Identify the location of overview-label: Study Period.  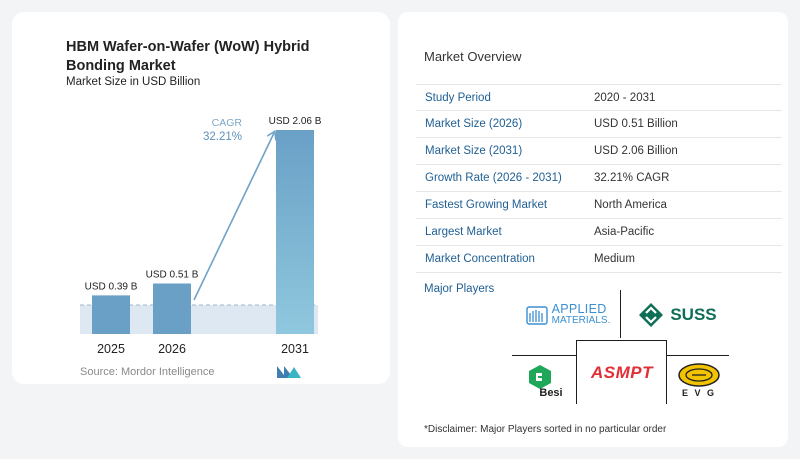
(458, 98).